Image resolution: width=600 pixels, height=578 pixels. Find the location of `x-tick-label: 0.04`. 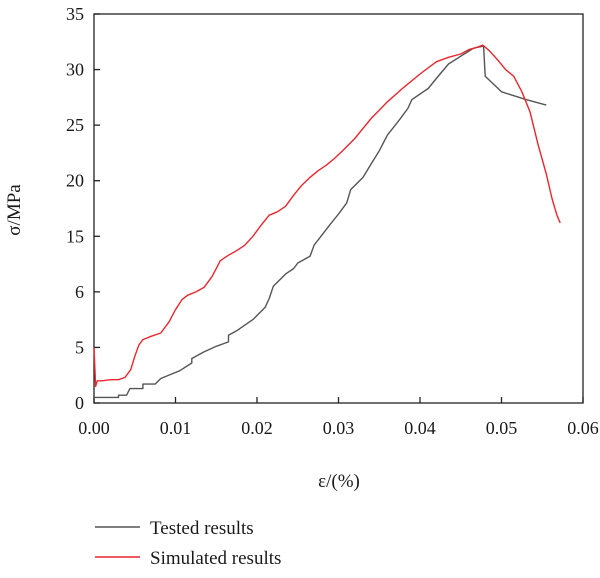

x-tick-label: 0.04 is located at coordinates (420, 428).